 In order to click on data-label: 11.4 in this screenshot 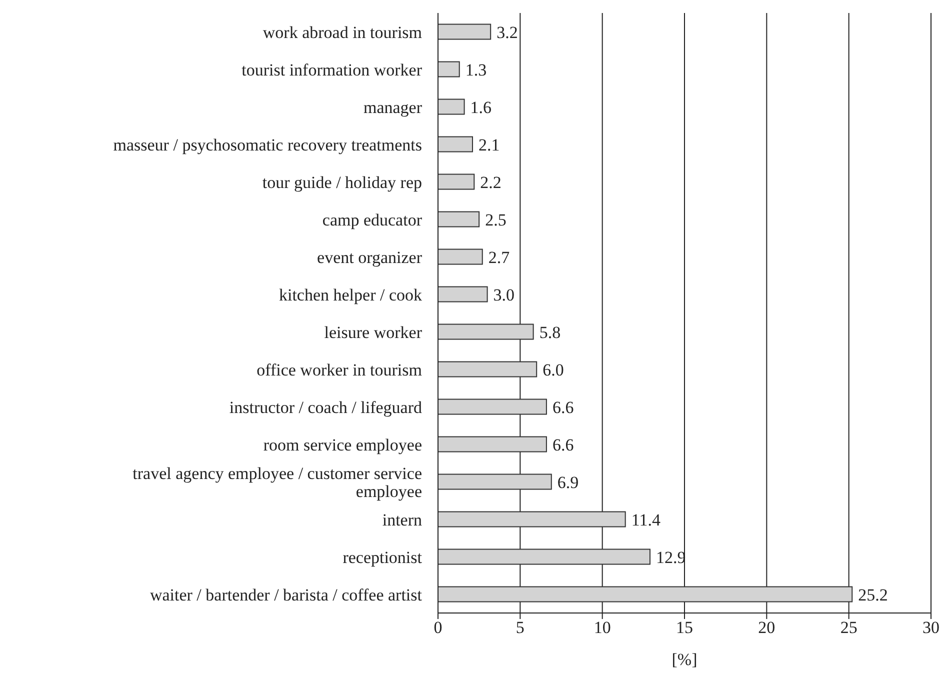, I will do `click(646, 520)`.